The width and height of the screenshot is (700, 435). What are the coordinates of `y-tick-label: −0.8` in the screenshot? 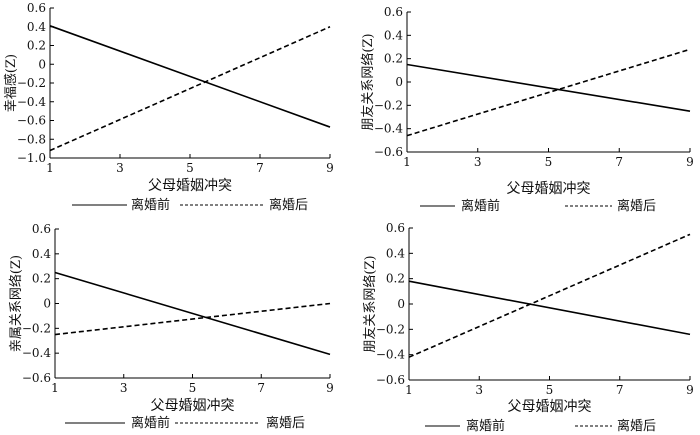 It's located at (31, 139).